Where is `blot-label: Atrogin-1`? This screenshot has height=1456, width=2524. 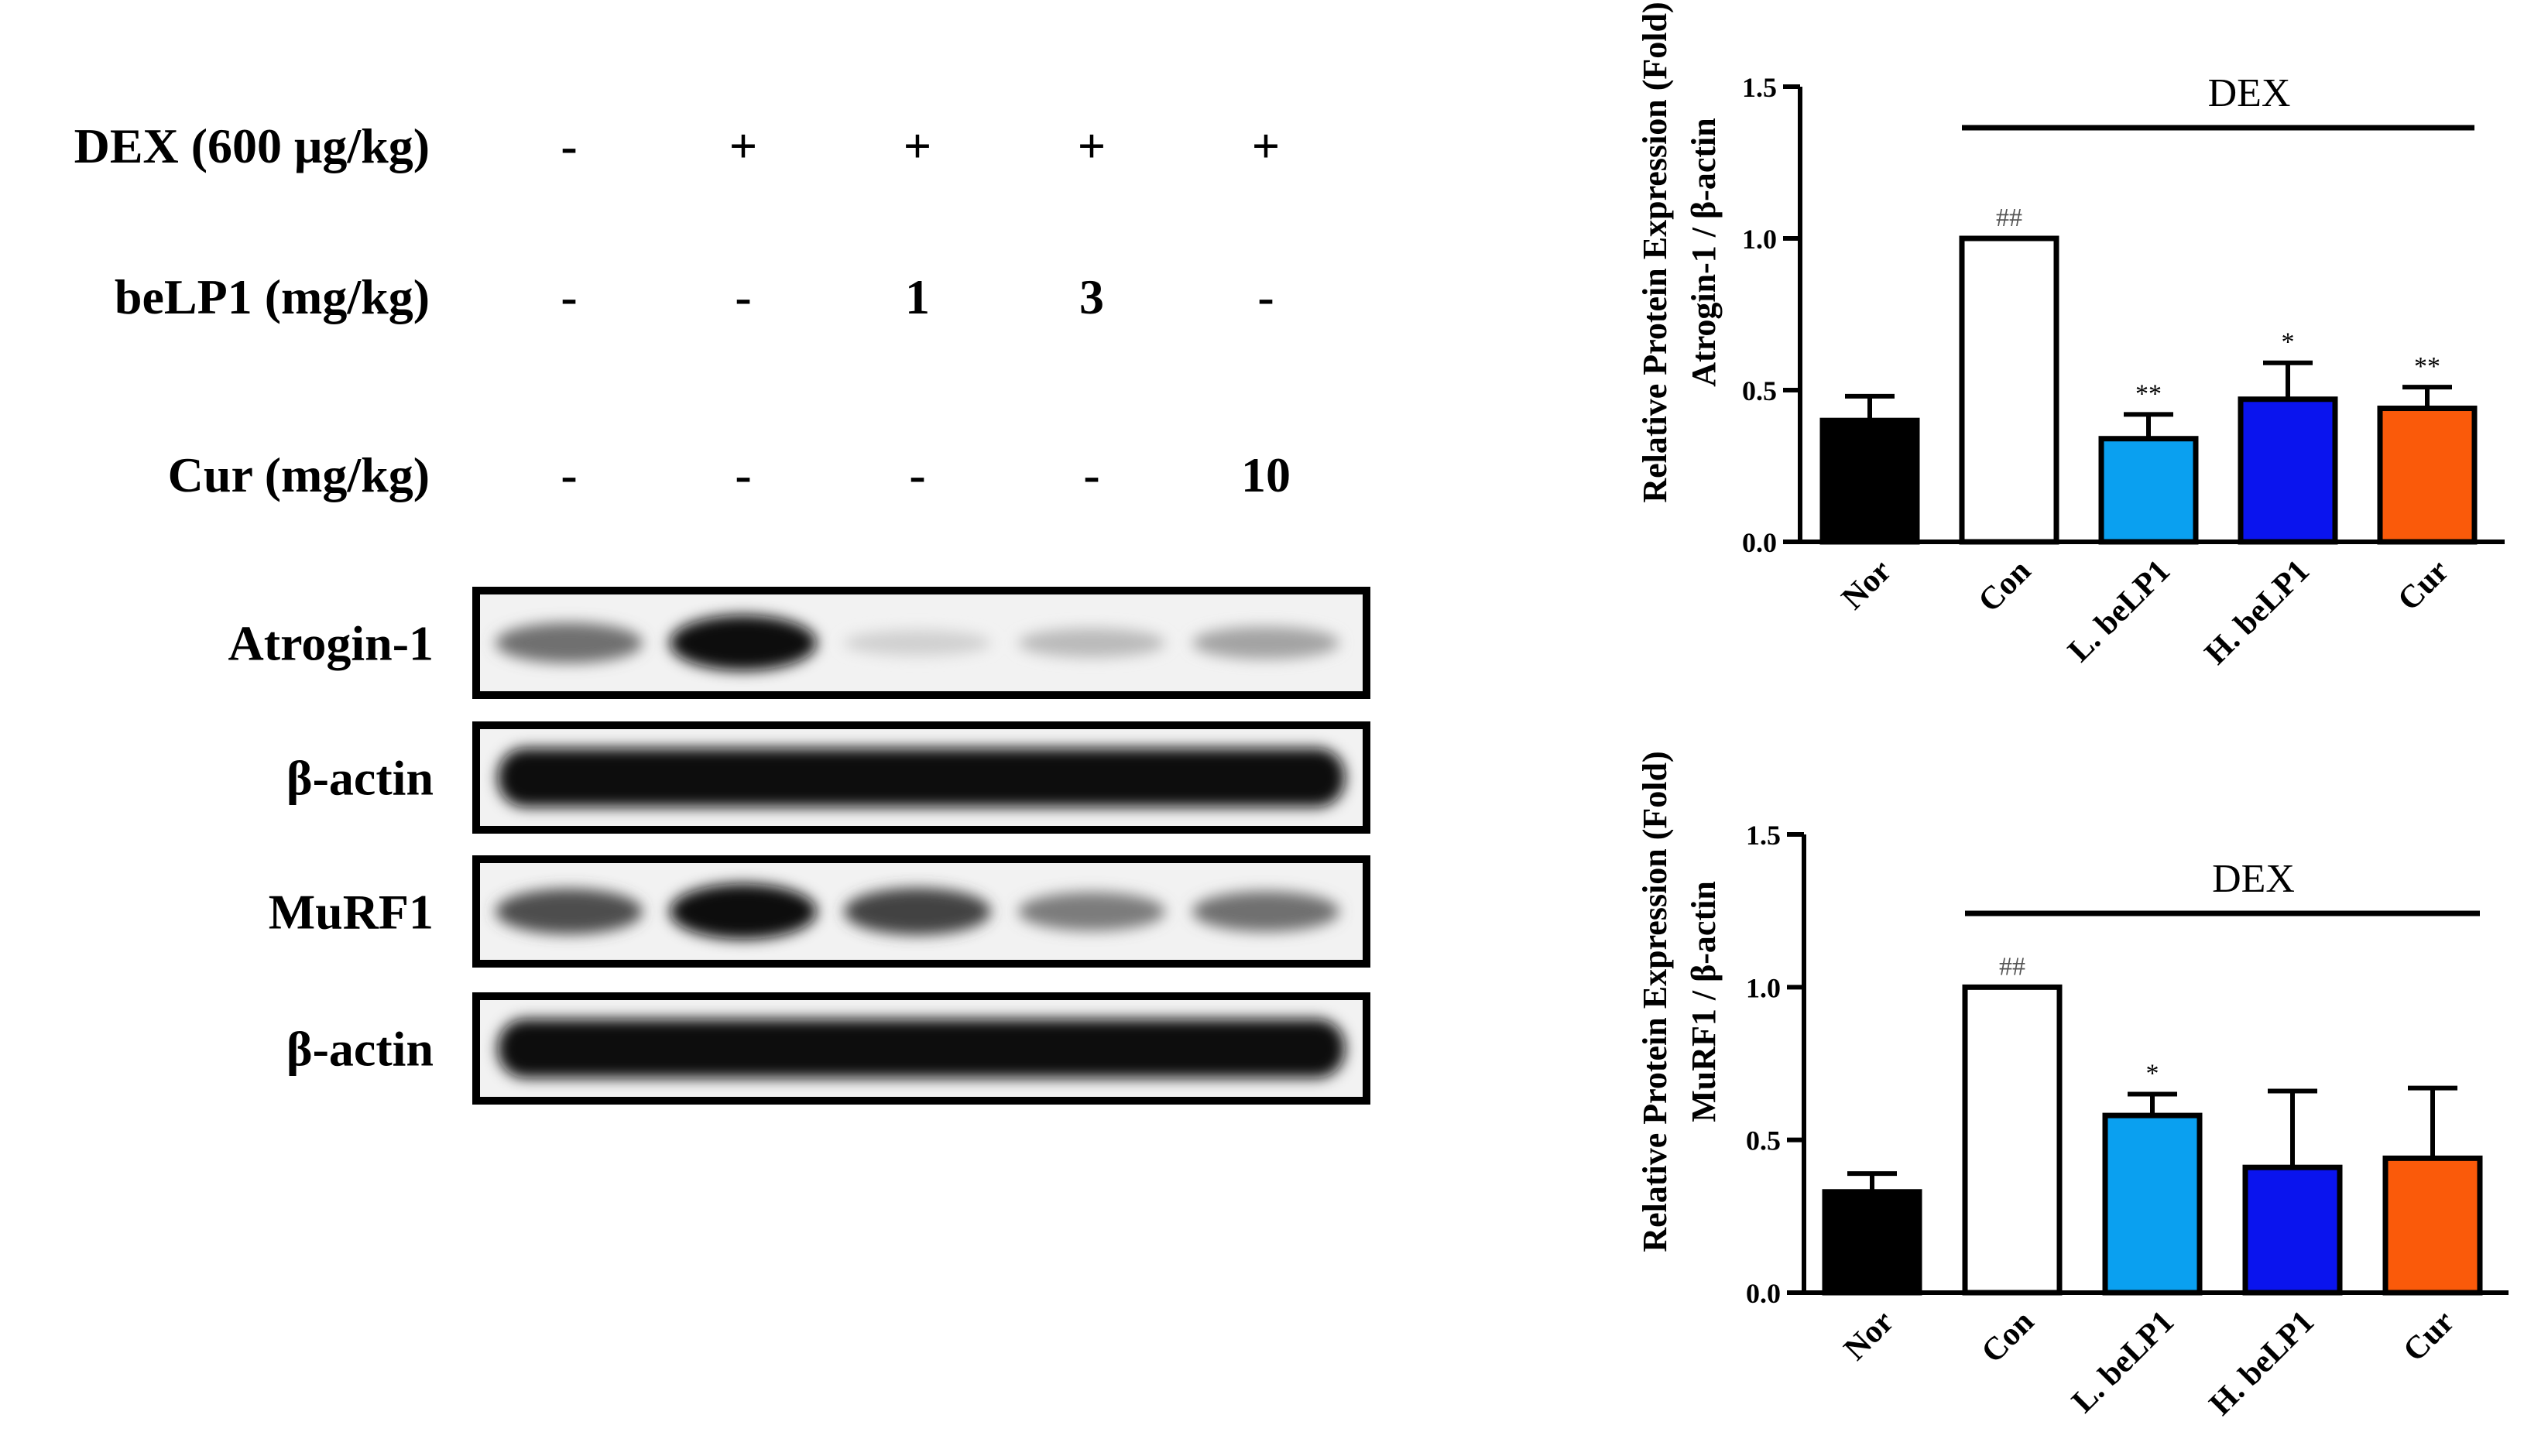
blot-label: Atrogin-1 is located at coordinates (331, 643).